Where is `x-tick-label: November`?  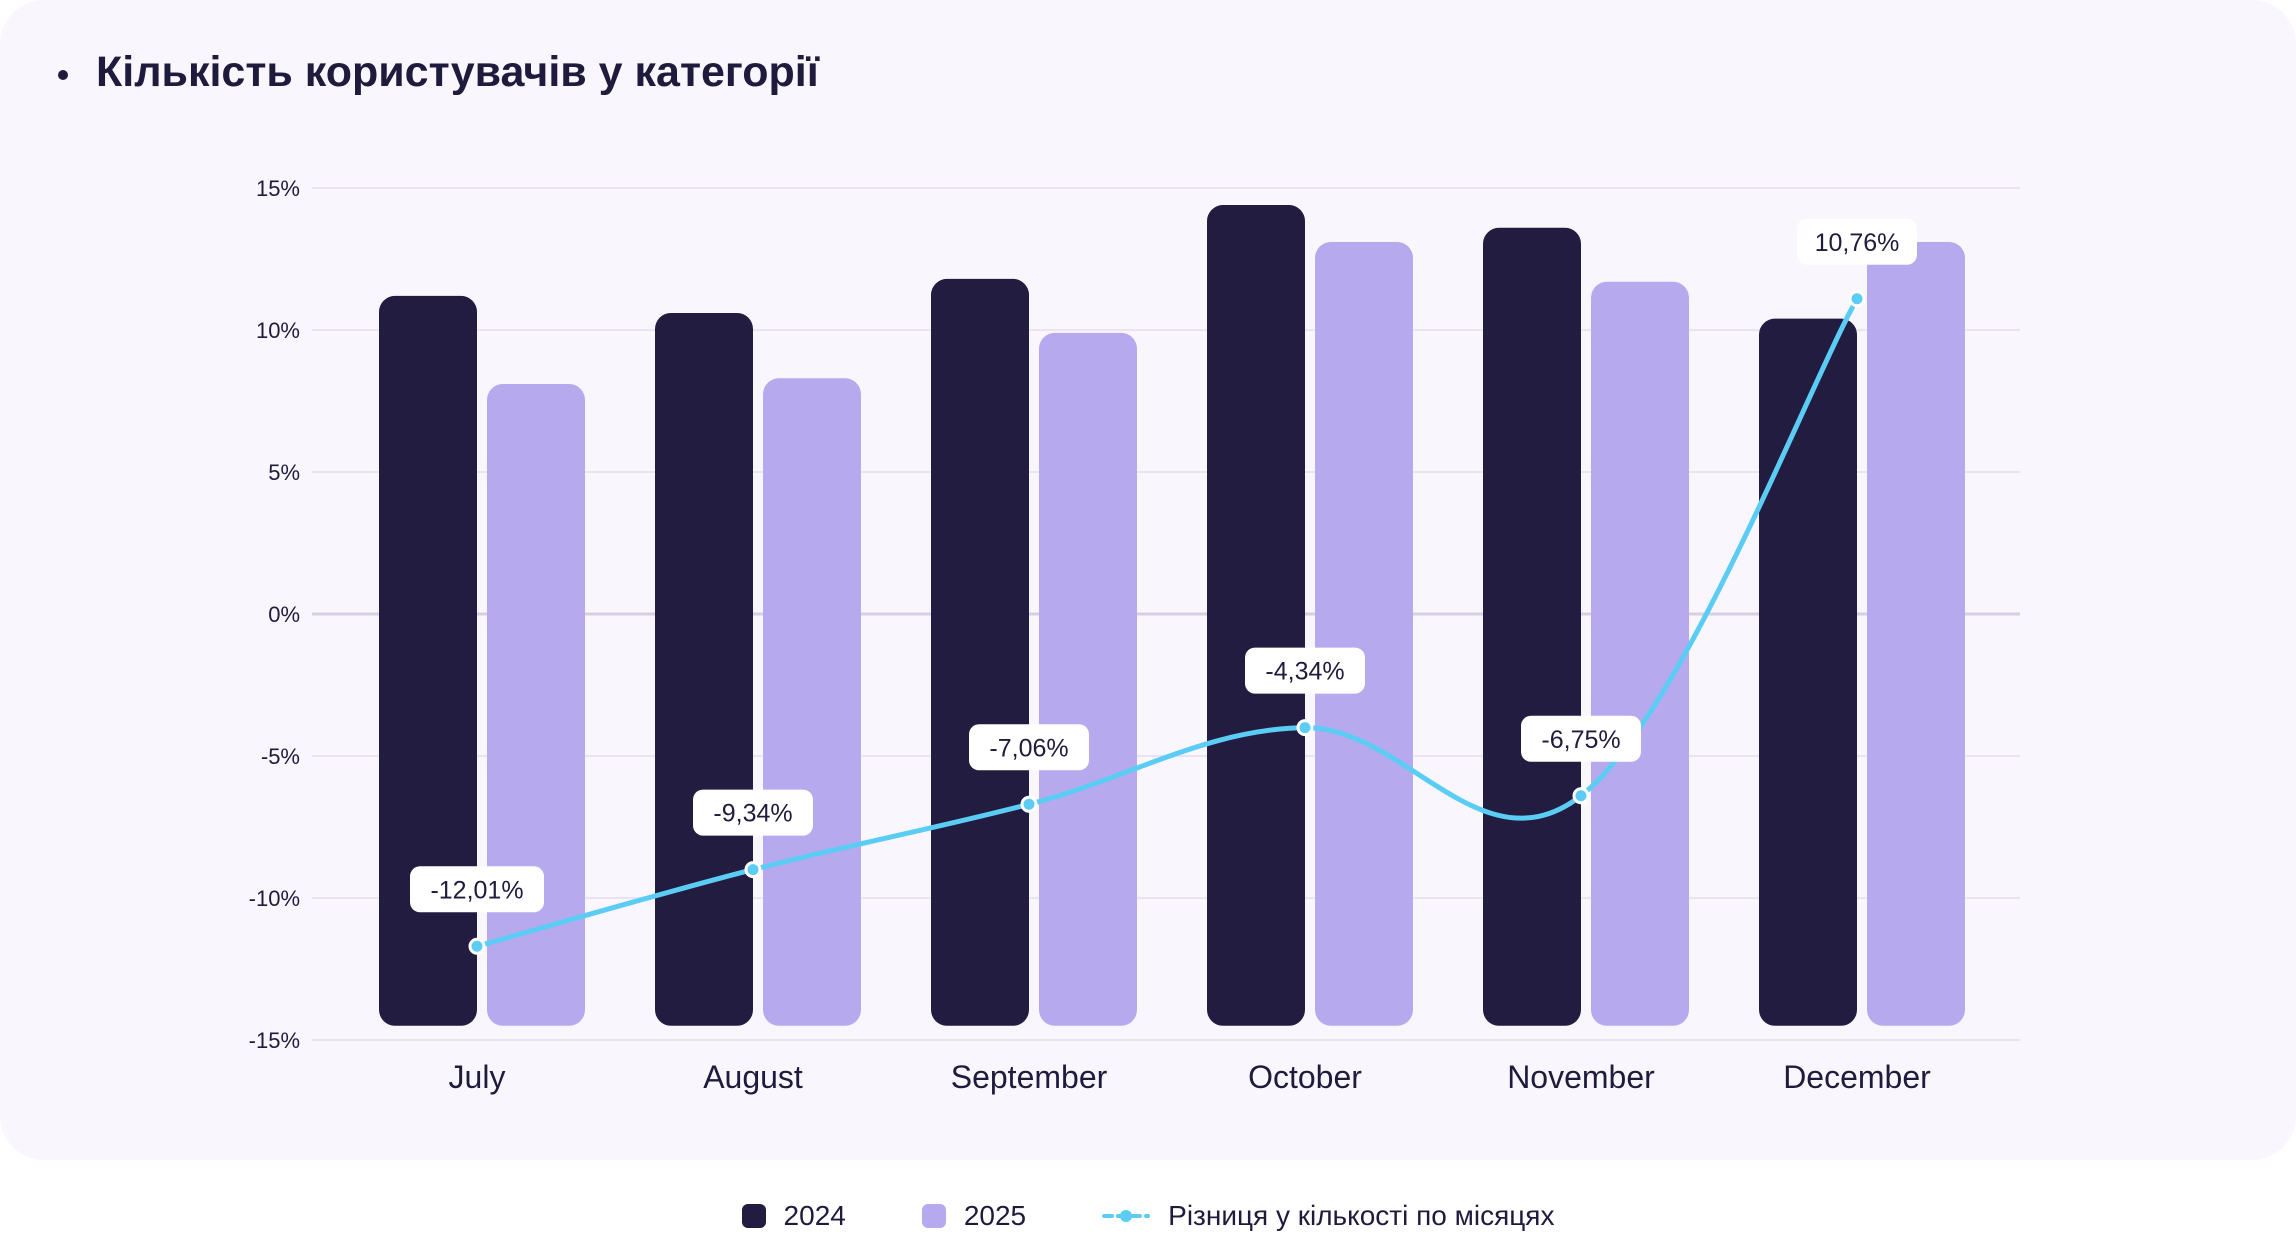
x-tick-label: November is located at coordinates (1581, 1077).